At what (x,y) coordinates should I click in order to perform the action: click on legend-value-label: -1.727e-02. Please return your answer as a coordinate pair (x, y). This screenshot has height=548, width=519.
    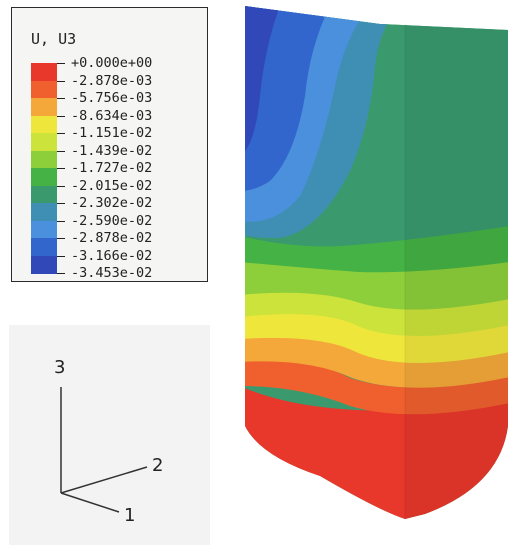
    Looking at the image, I should click on (112, 168).